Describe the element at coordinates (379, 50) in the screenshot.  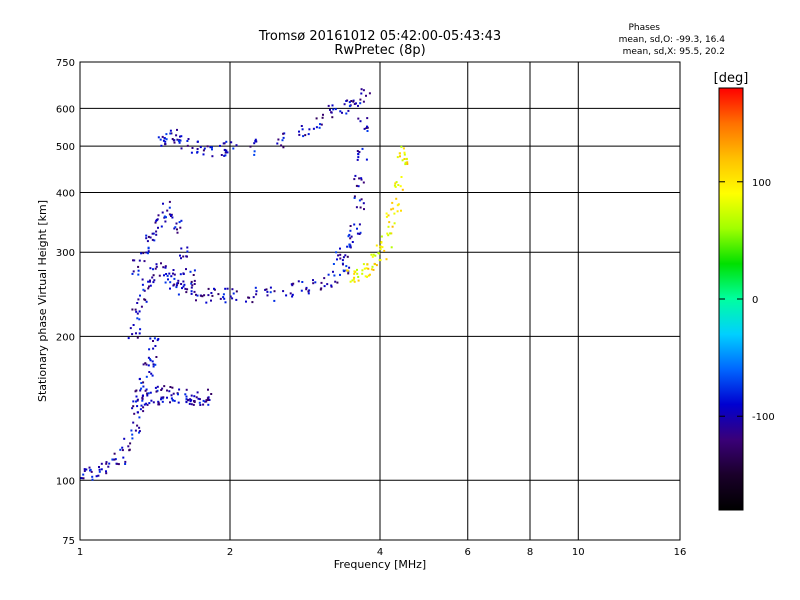
I see `chart-subtitle: RwPretec (8p)` at that location.